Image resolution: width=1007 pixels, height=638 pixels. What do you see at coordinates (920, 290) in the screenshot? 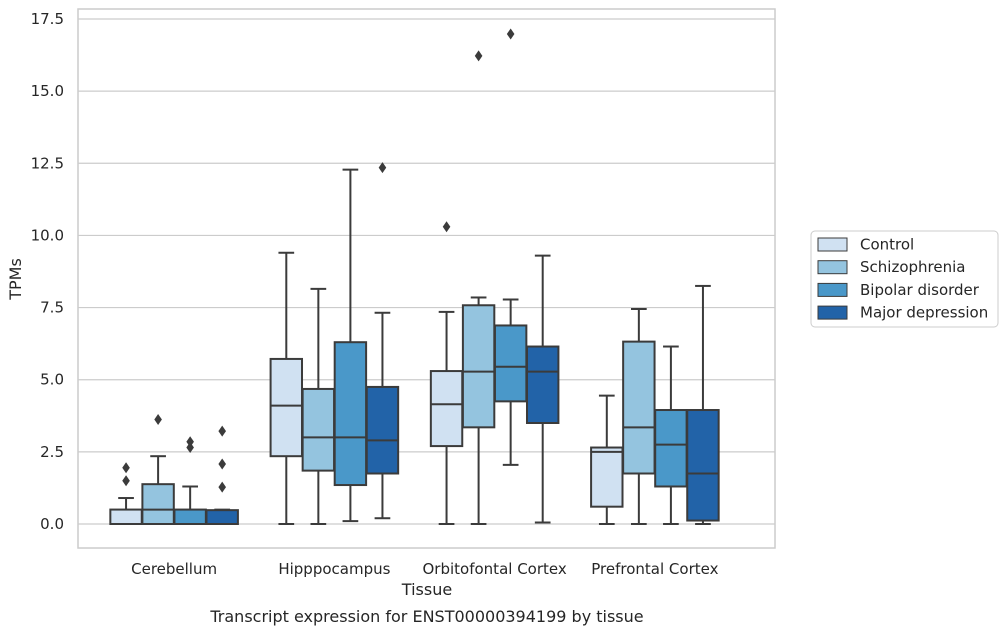
I see `legend-label: Bipolar disorder` at bounding box center [920, 290].